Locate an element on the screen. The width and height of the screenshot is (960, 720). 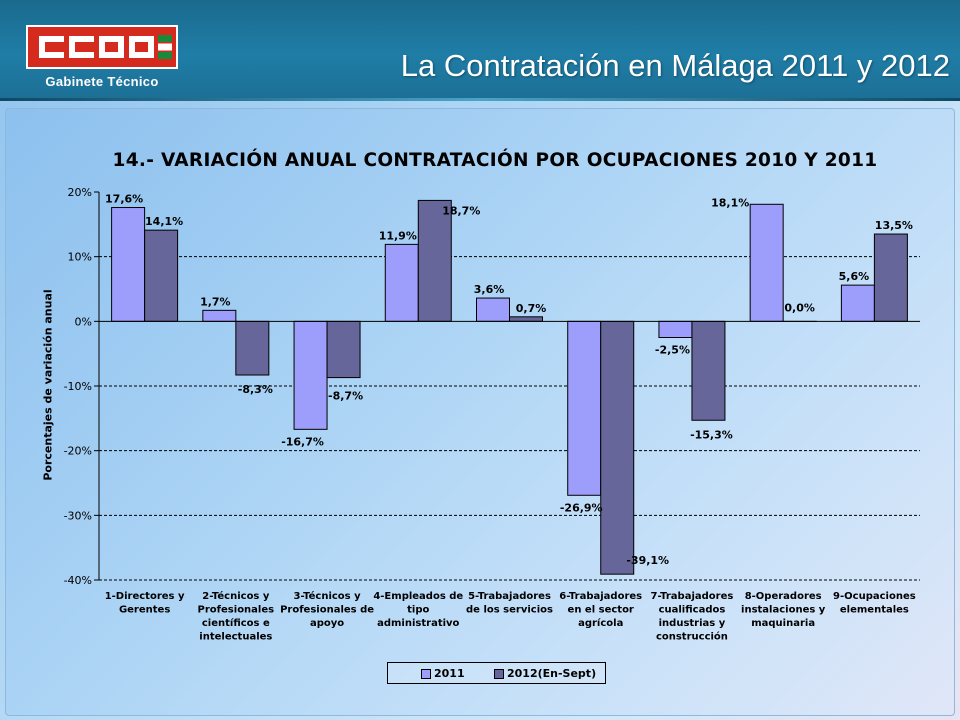
y-tick-label: 0% is located at coordinates (83, 321).